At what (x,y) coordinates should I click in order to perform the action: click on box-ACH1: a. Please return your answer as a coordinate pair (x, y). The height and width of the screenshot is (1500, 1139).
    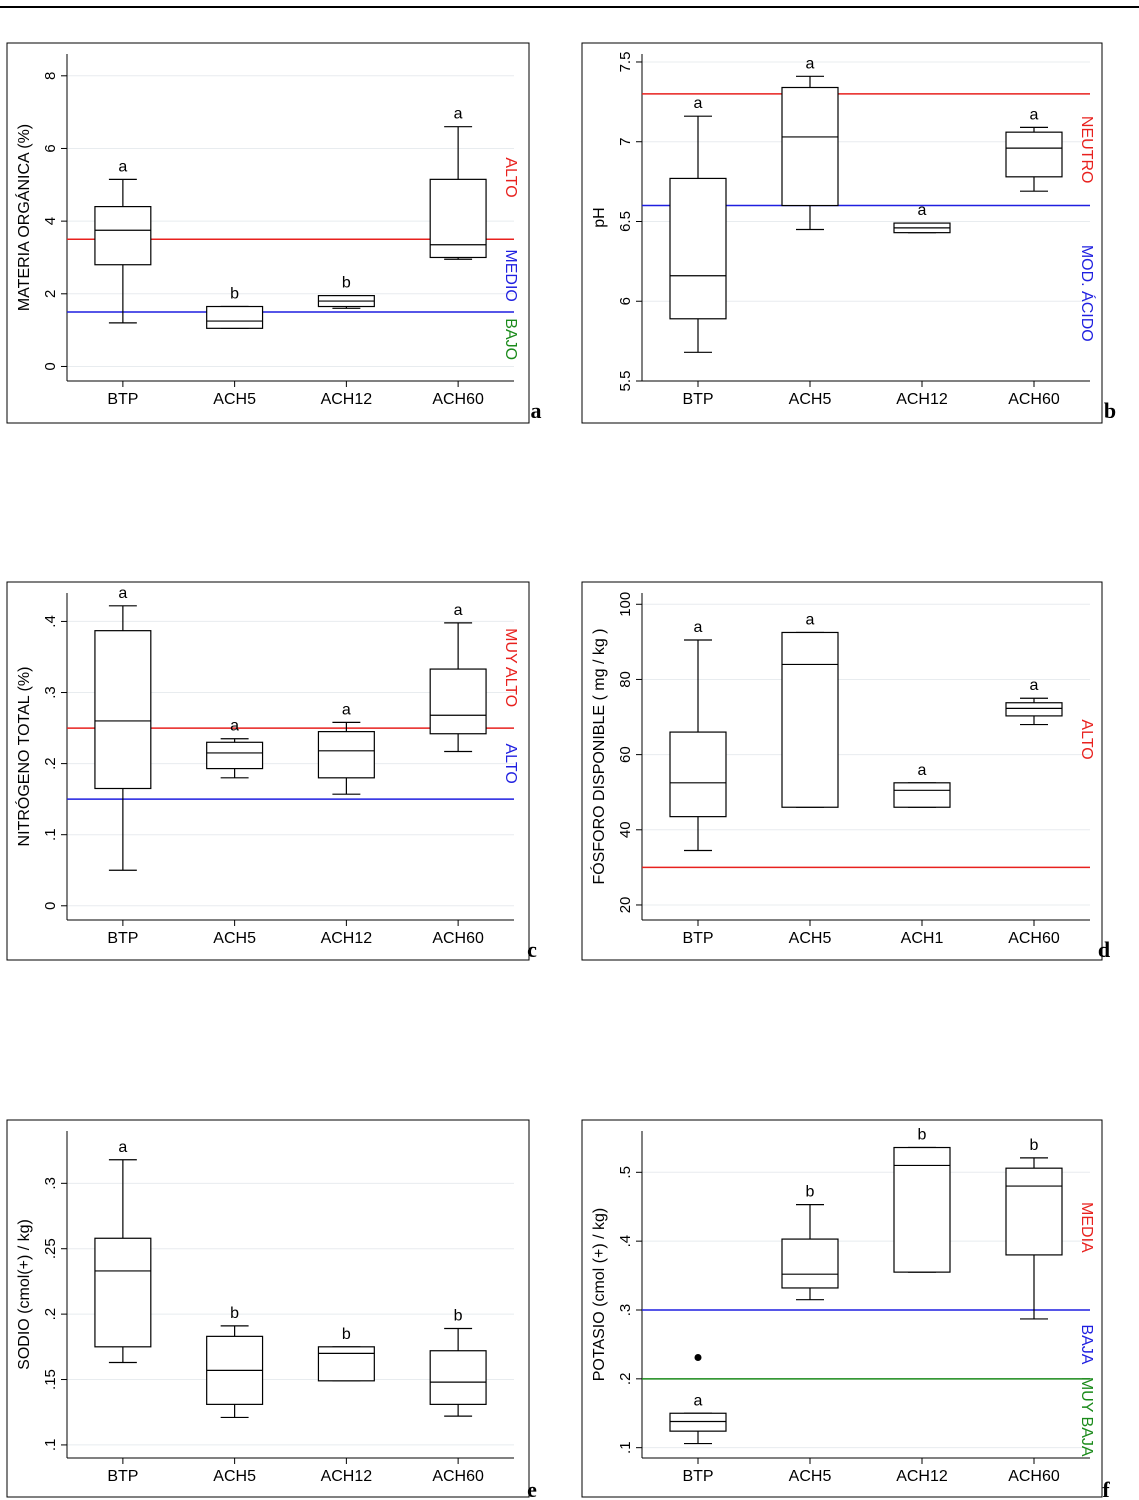
    Looking at the image, I should click on (922, 785).